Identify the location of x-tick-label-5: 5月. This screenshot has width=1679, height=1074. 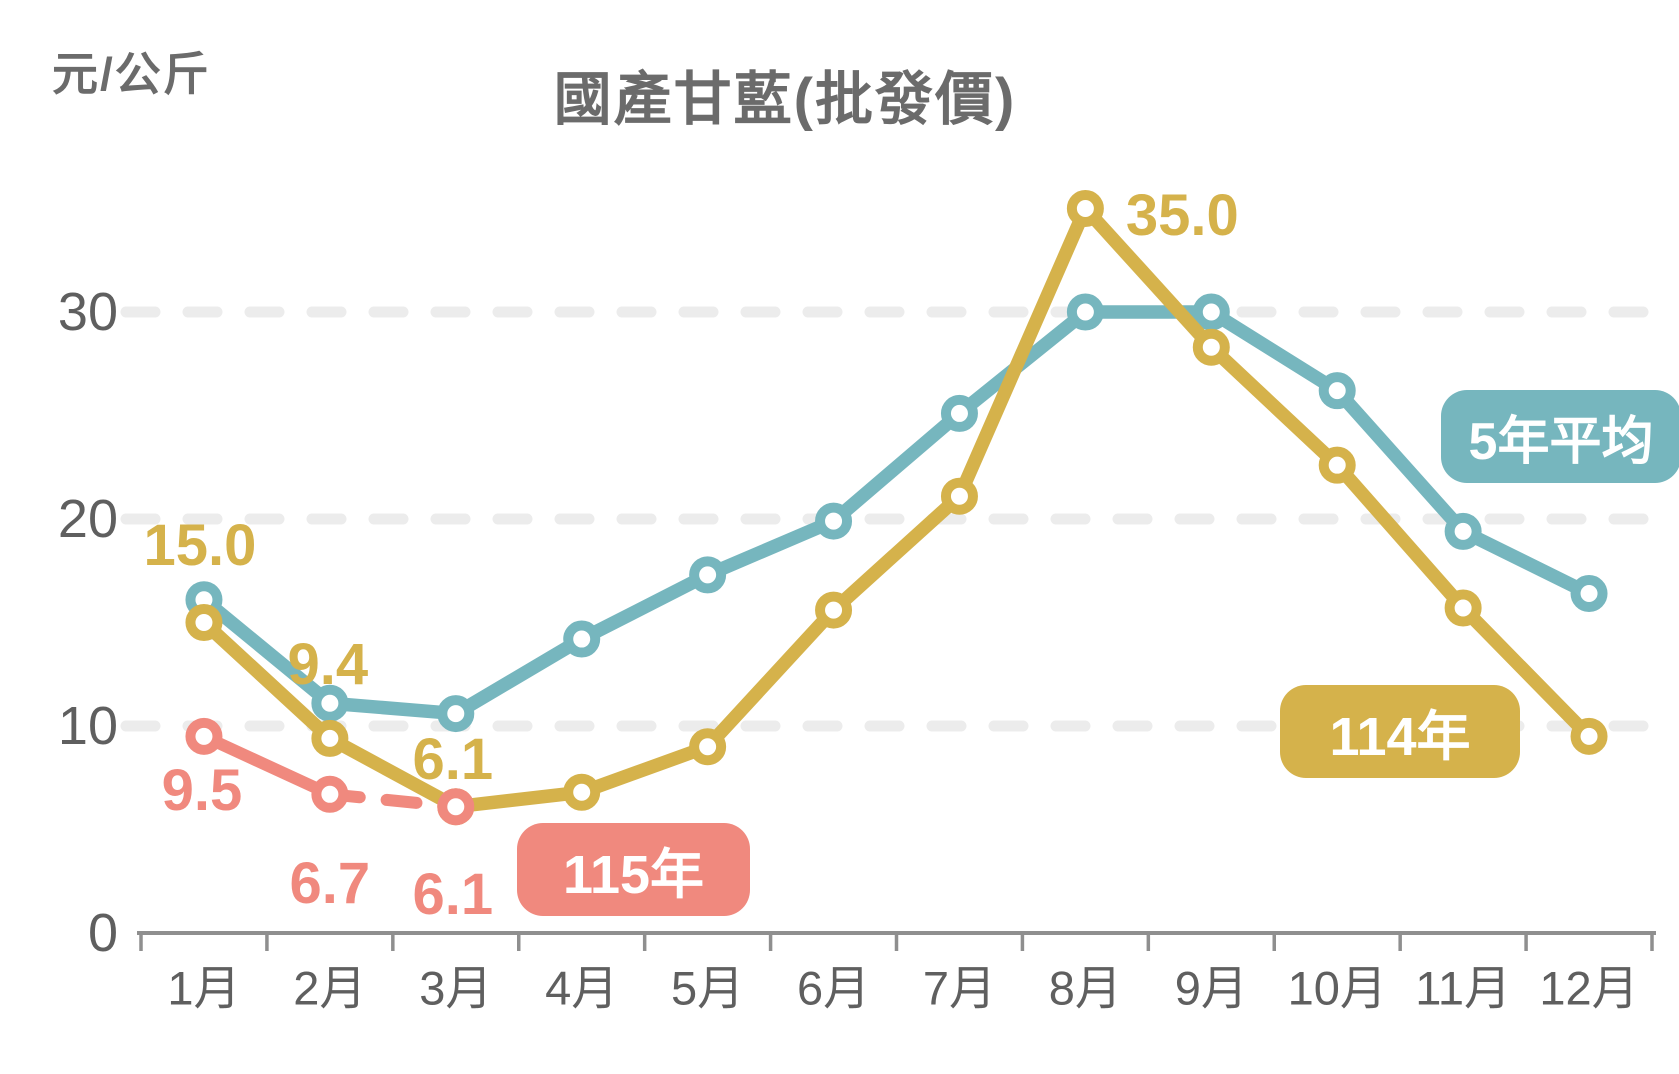
(707, 988).